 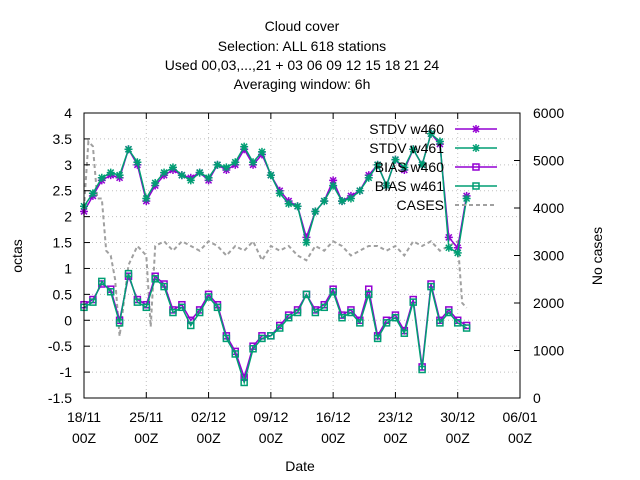 I want to click on y-tick-label: 1, so click(x=68, y=268).